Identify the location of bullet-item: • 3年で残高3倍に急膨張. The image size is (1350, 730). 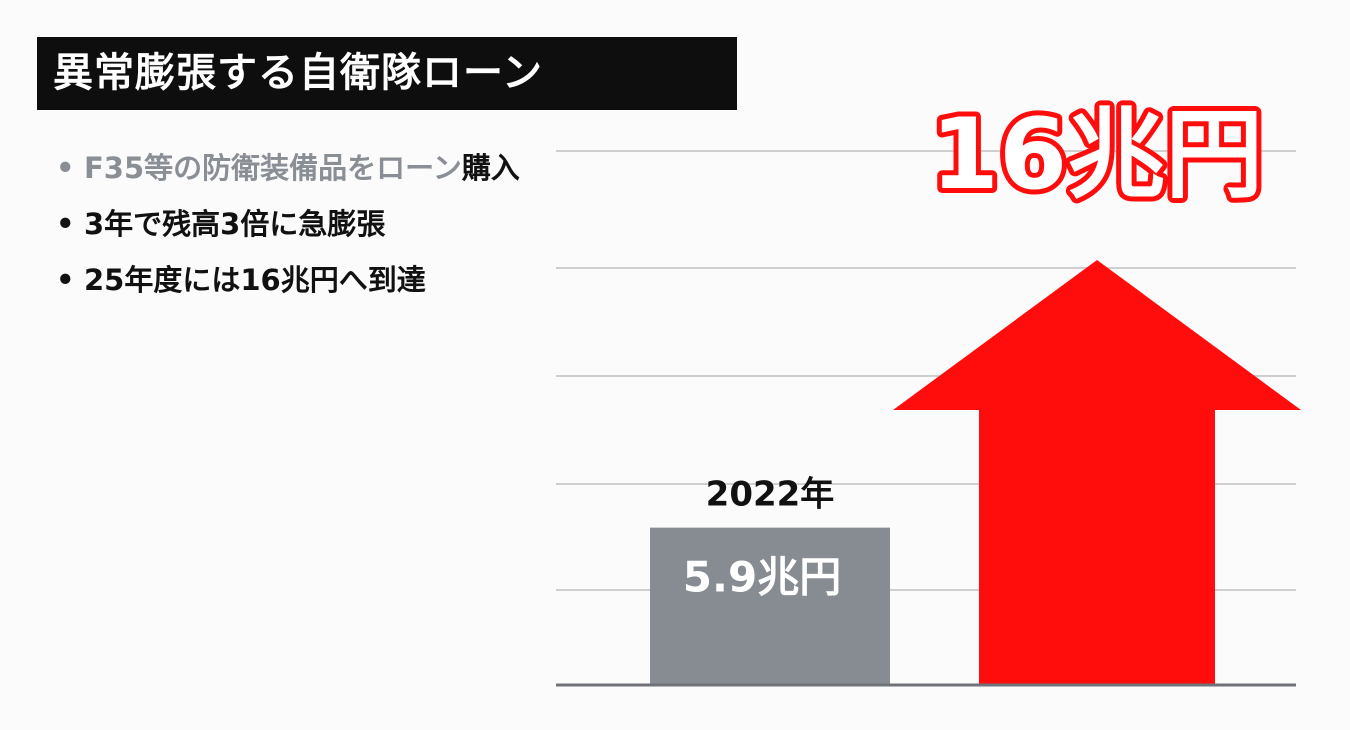
(288, 224).